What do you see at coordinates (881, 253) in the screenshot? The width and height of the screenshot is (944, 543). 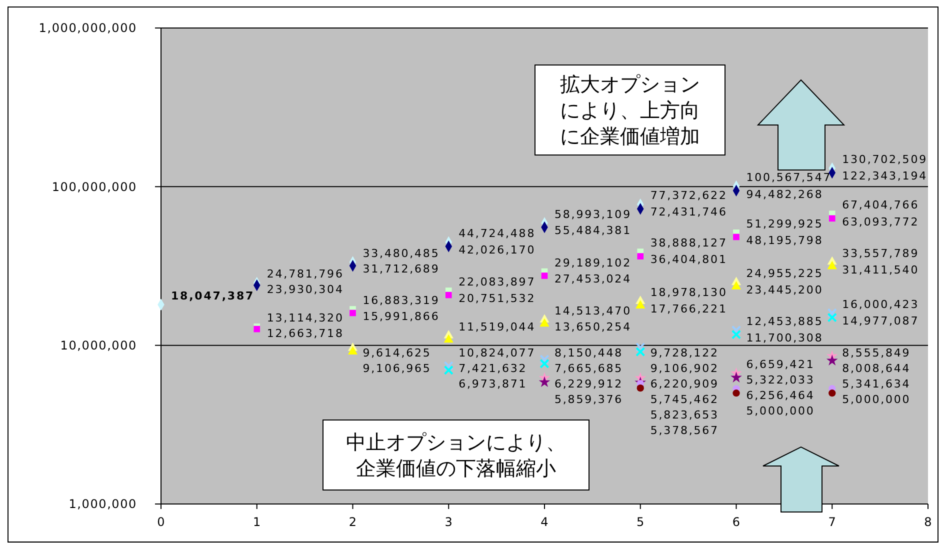 I see `data-label: 33,557,789` at bounding box center [881, 253].